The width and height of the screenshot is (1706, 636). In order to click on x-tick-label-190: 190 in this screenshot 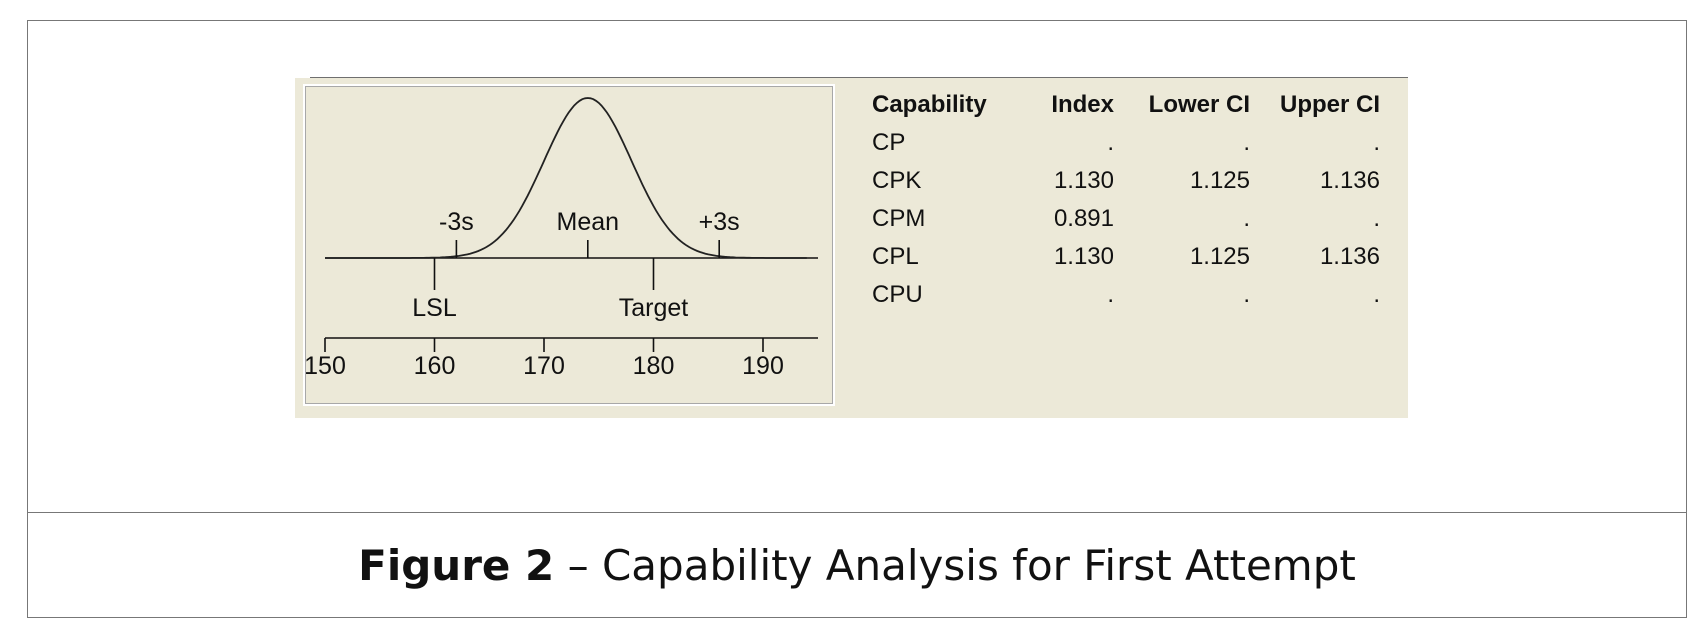, I will do `click(763, 366)`.